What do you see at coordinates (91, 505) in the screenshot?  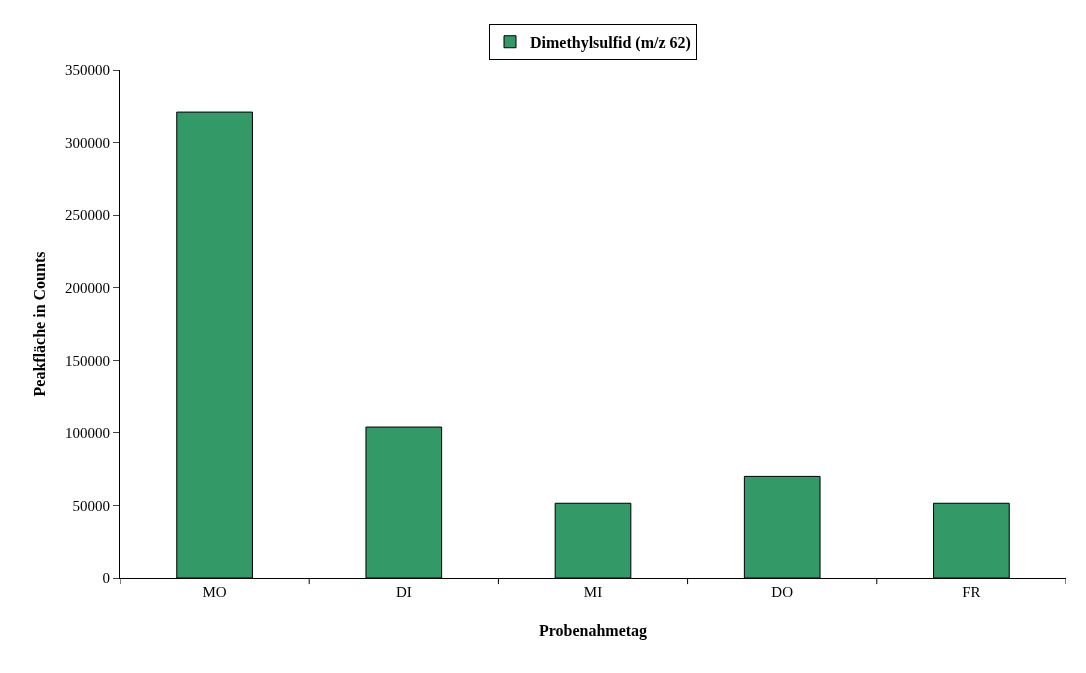 I see `y-tick-label: 50000` at bounding box center [91, 505].